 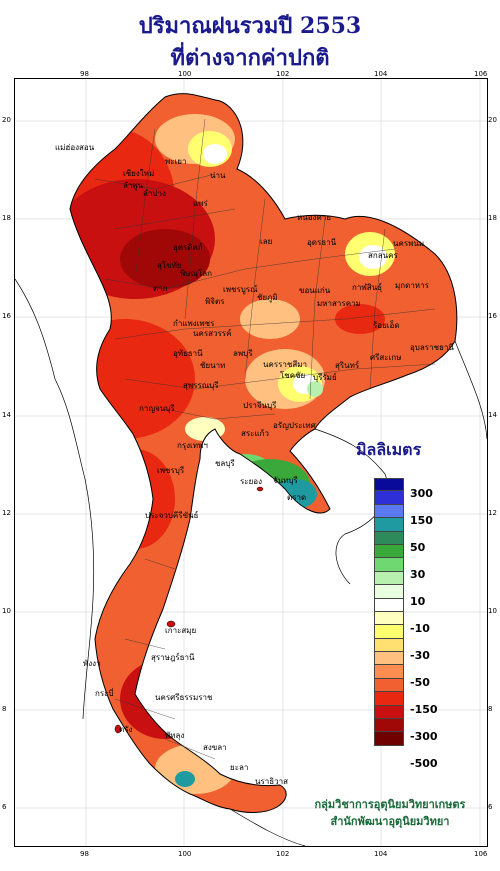 I want to click on place-label: น่าน, so click(x=218, y=175).